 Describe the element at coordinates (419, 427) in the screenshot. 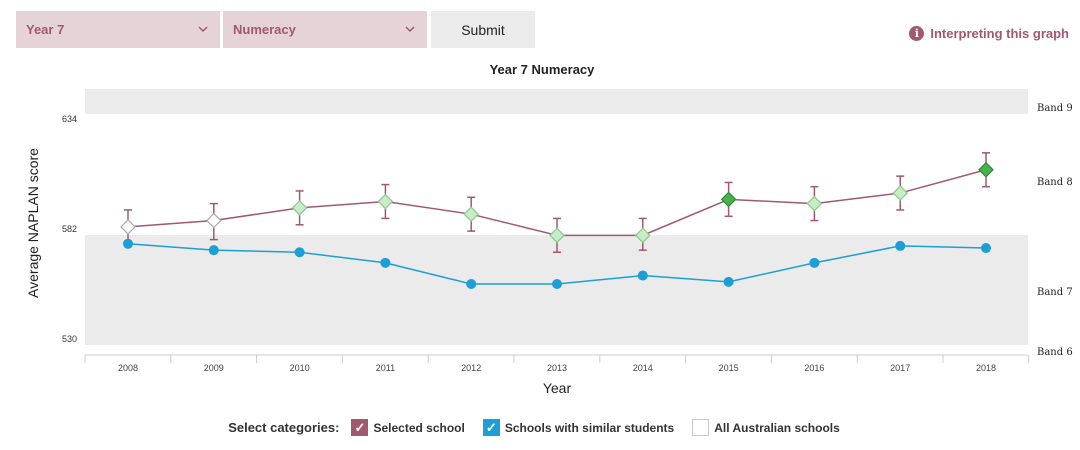

I see `legend-label: Selected school` at that location.